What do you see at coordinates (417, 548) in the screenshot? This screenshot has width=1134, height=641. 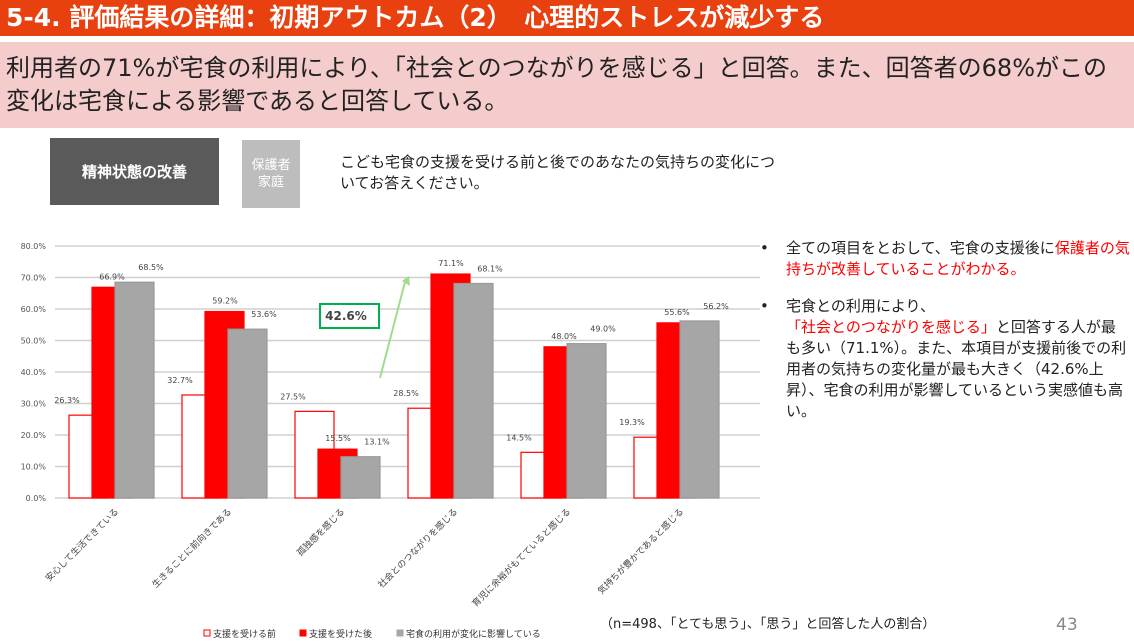 I see `x-tick-label: 社会とのつながりを感じる` at bounding box center [417, 548].